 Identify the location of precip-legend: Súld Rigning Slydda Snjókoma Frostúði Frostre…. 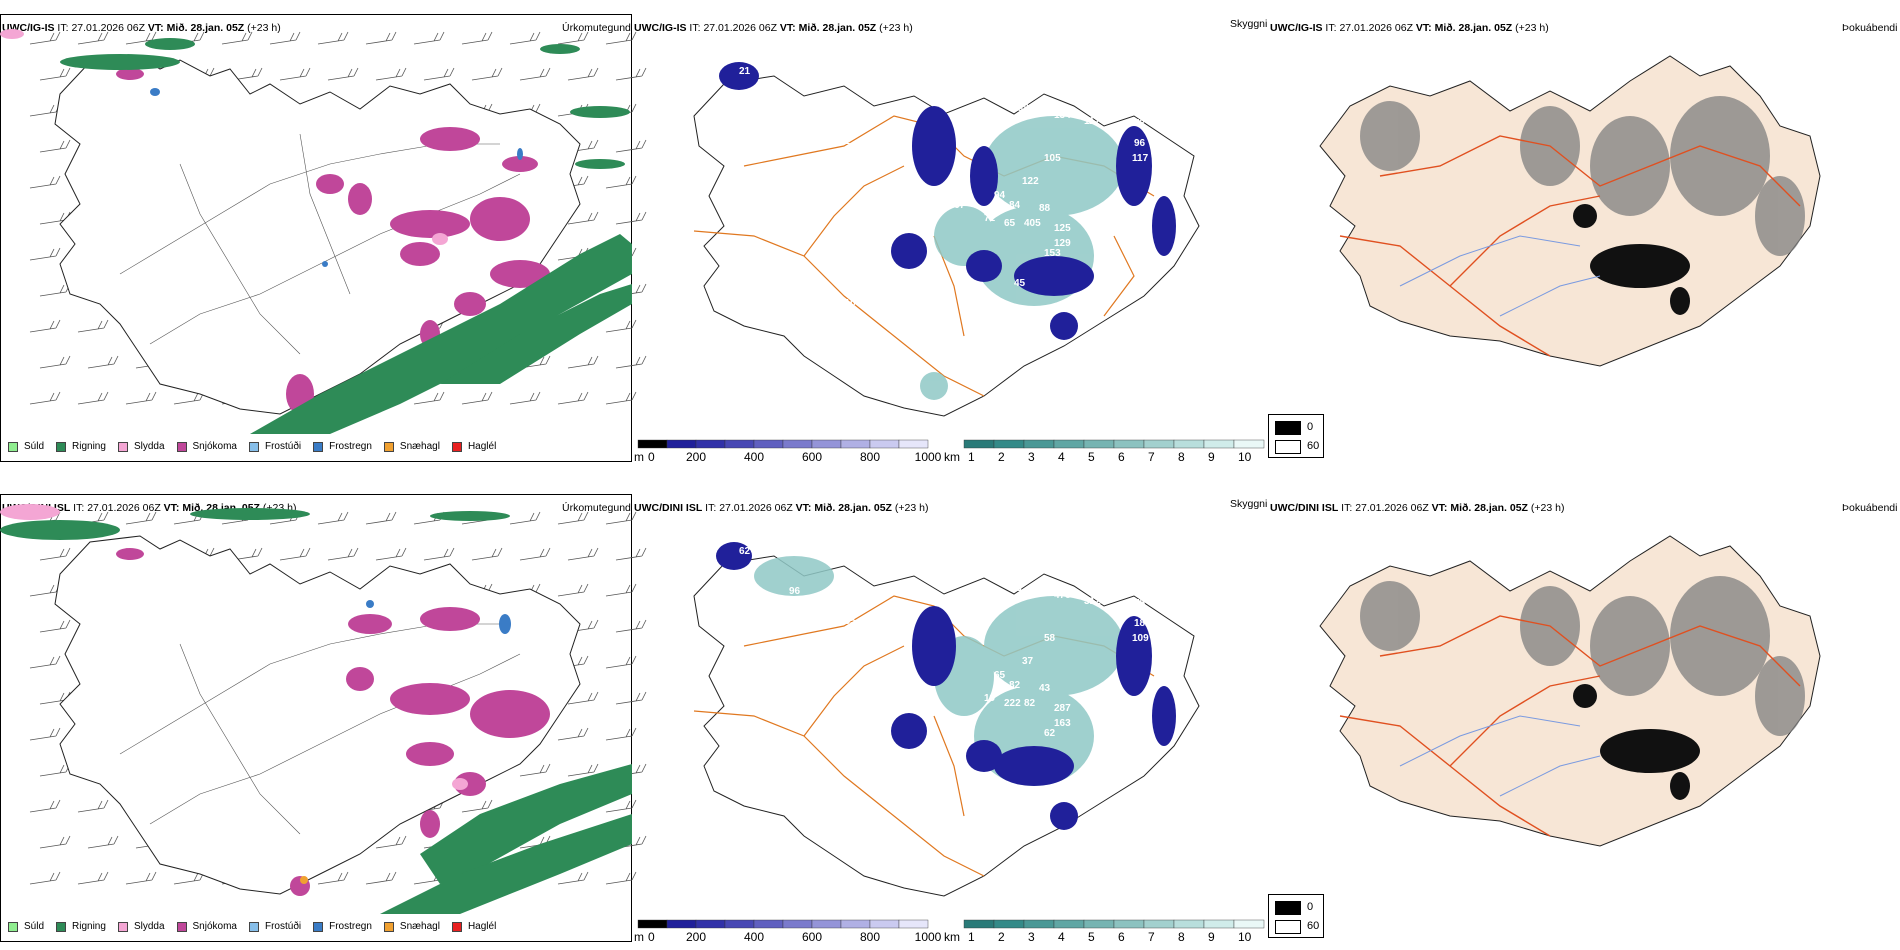
(258, 926).